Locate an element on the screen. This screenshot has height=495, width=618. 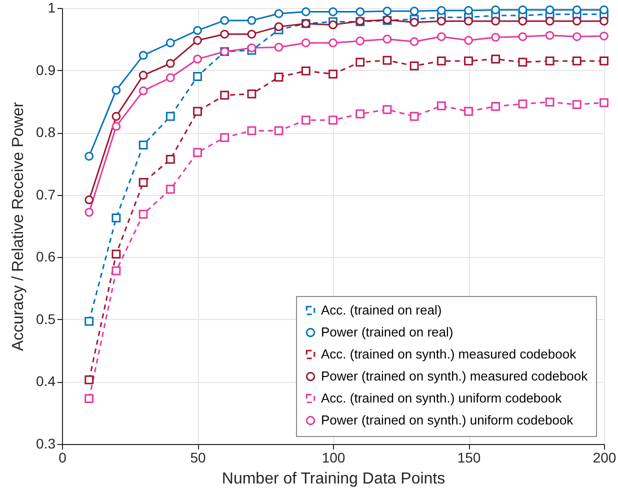
legend-label: Acc. (trained on real) is located at coordinates (381, 310).